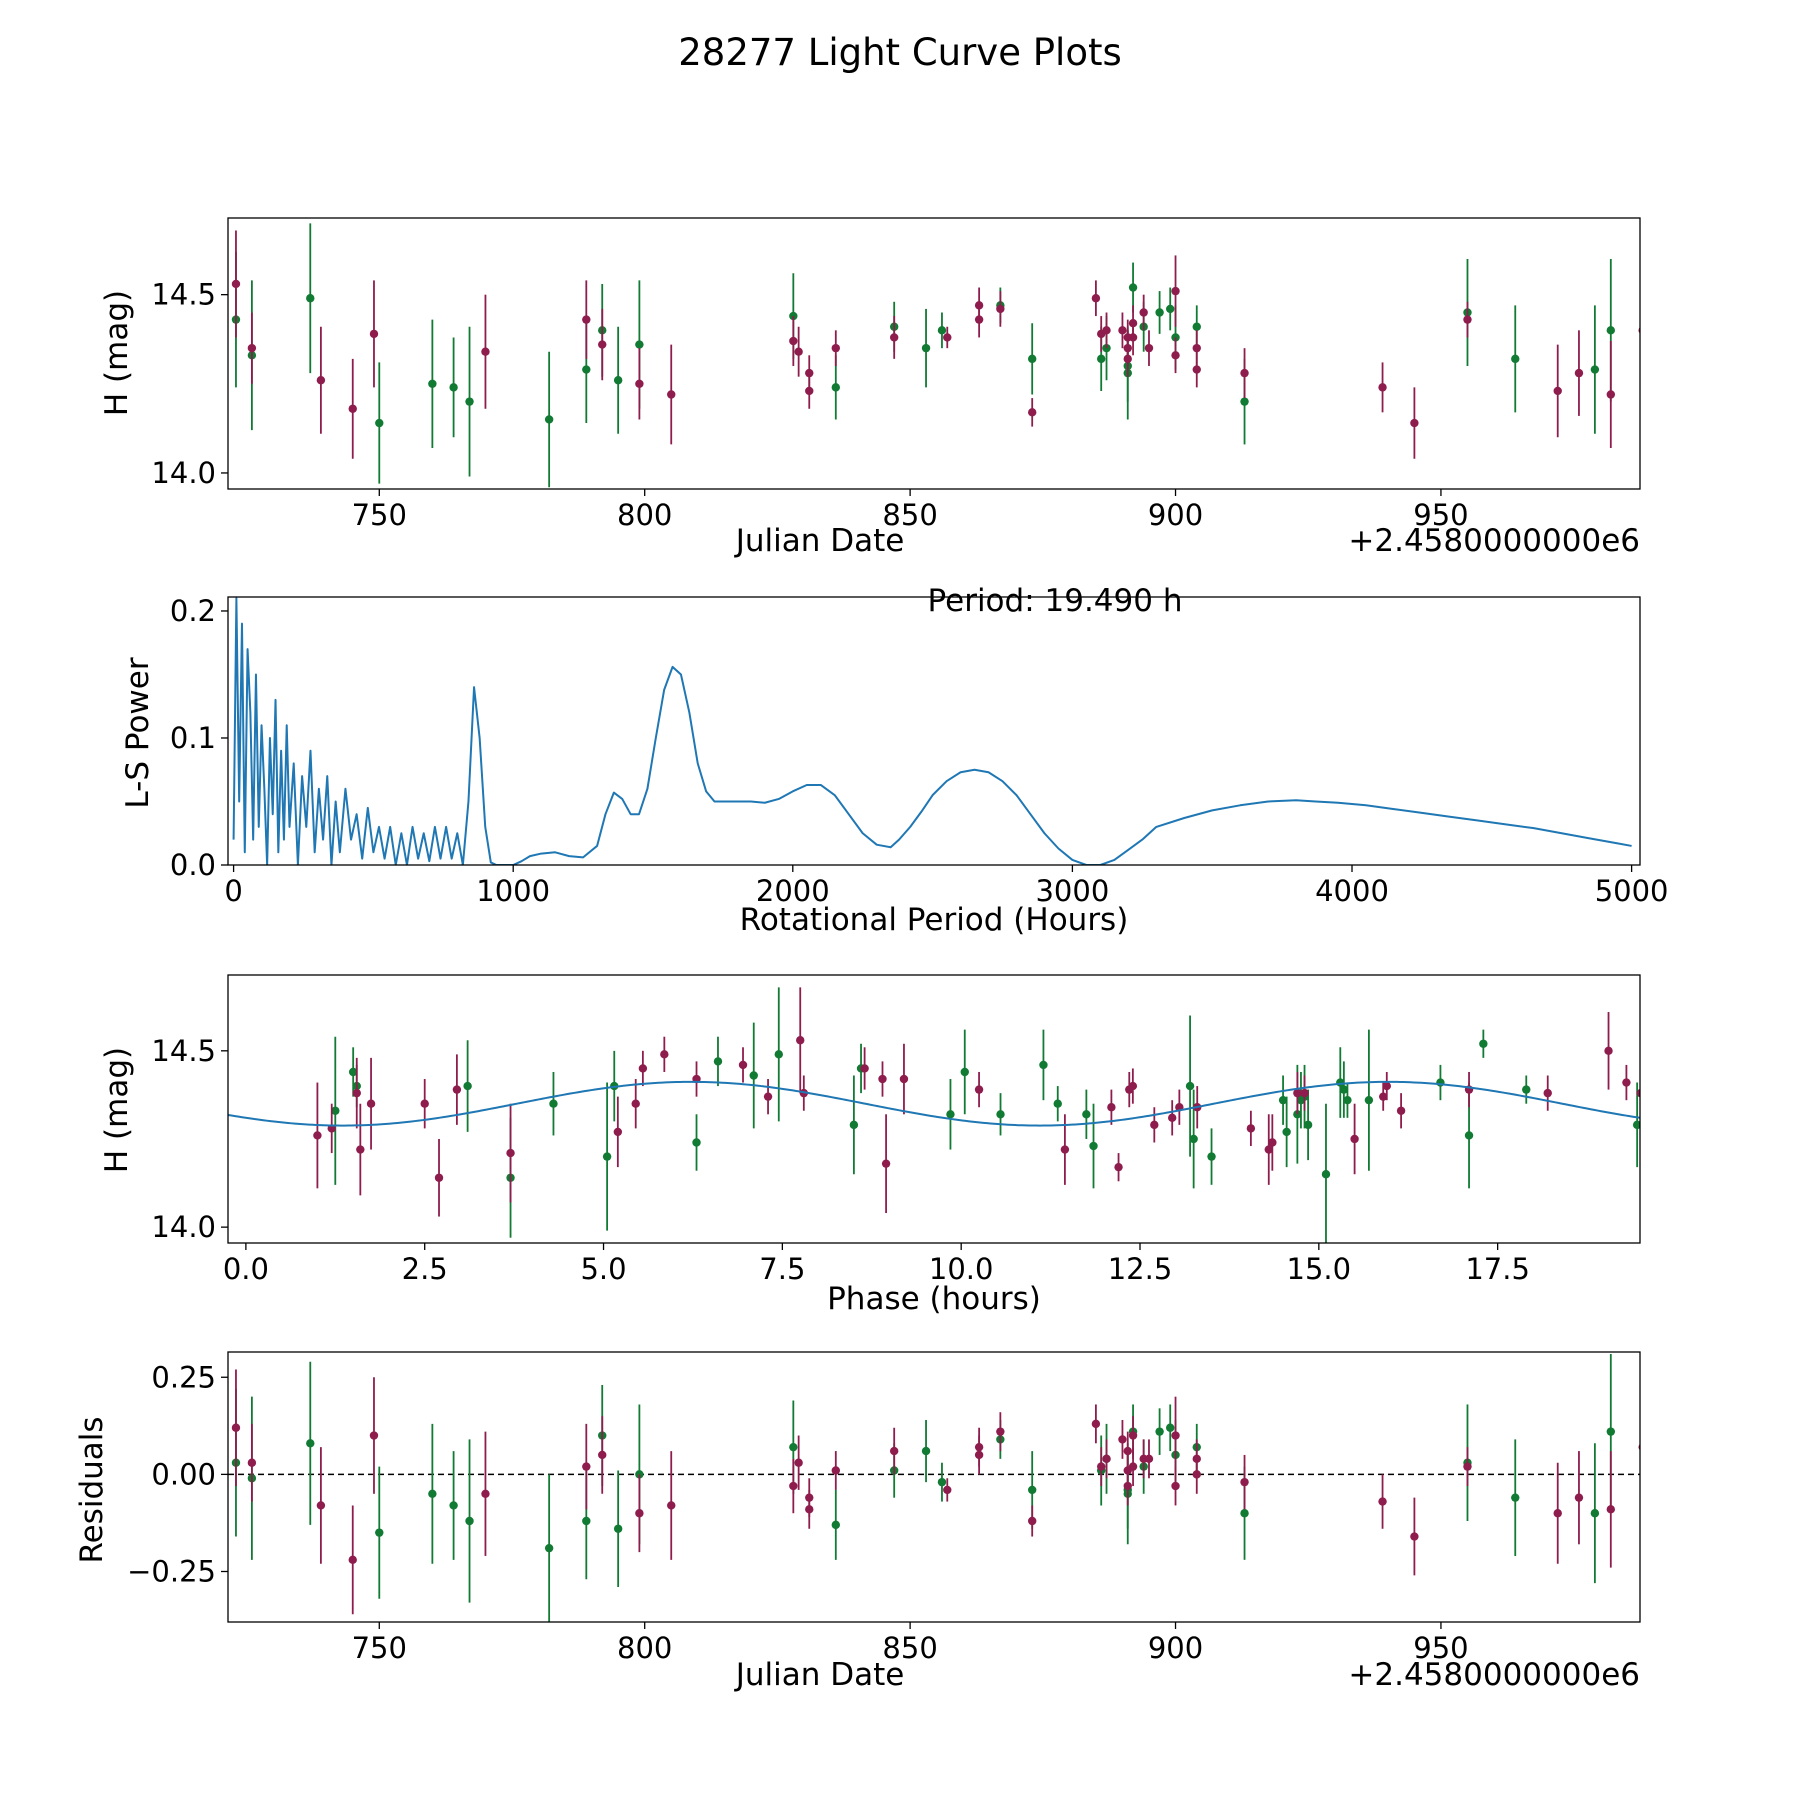 This screenshot has width=1800, height=1800. Describe the element at coordinates (183, 1474) in the screenshot. I see `residuals-ytick-label: 0.00` at that location.